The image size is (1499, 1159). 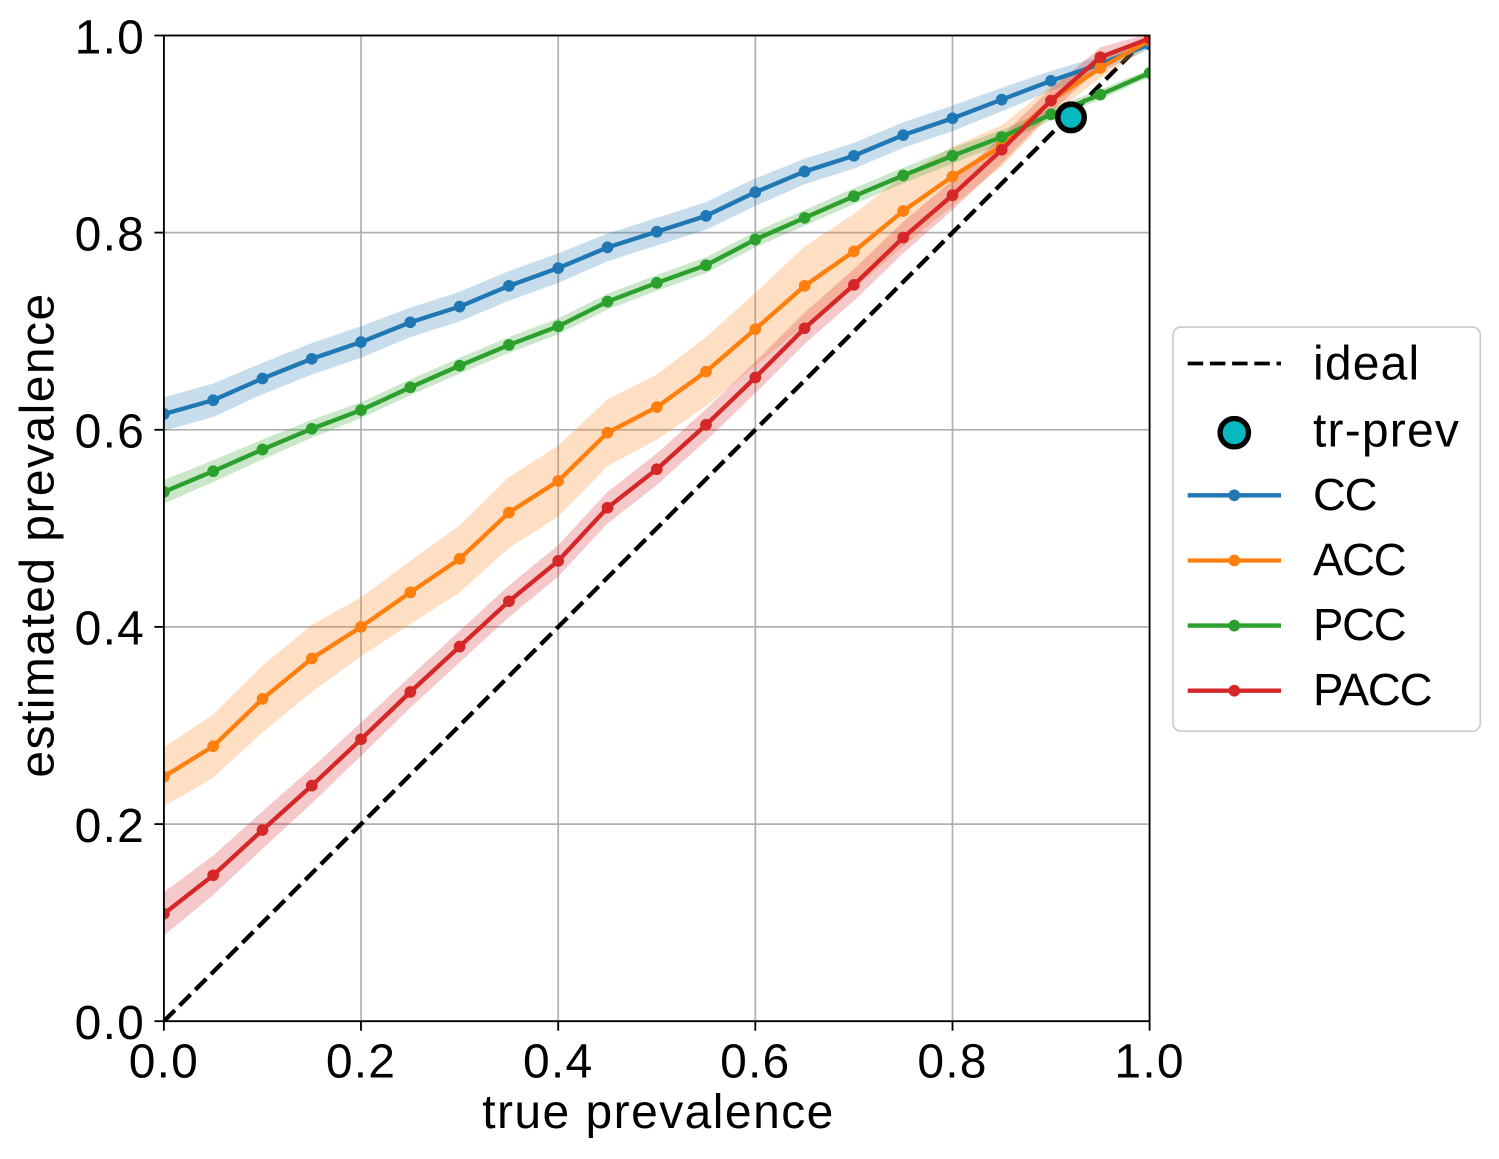 What do you see at coordinates (1359, 559) in the screenshot?
I see `svg-text: ACC` at bounding box center [1359, 559].